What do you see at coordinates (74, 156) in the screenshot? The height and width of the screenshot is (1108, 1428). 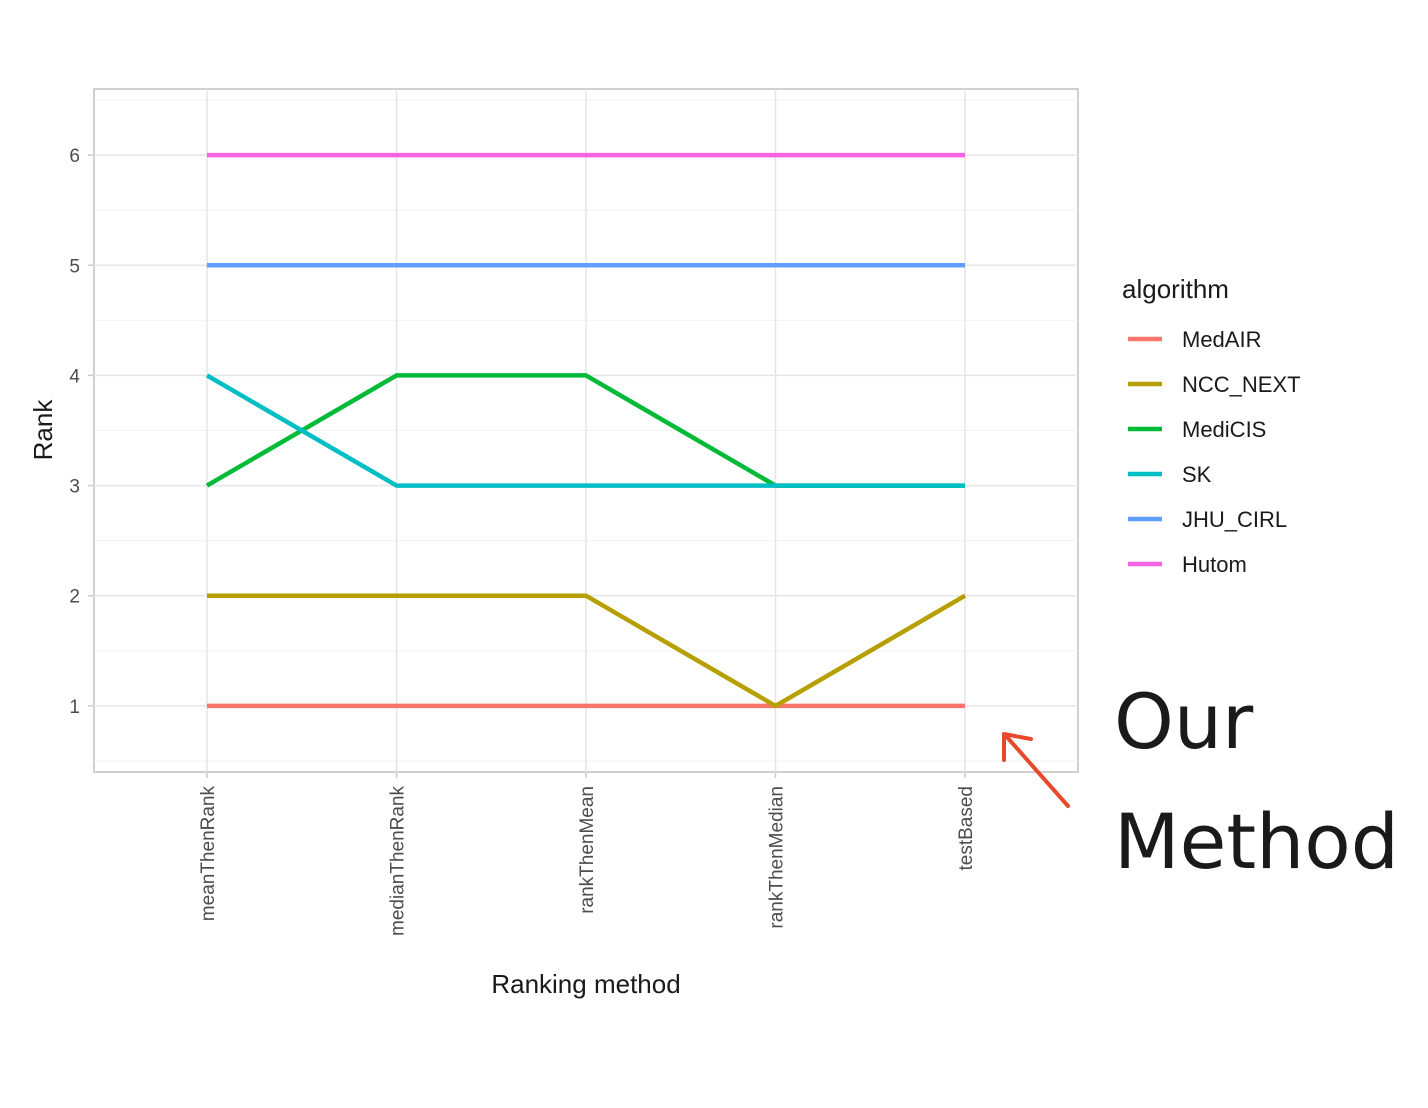 I see `y-tick-label: 6` at bounding box center [74, 156].